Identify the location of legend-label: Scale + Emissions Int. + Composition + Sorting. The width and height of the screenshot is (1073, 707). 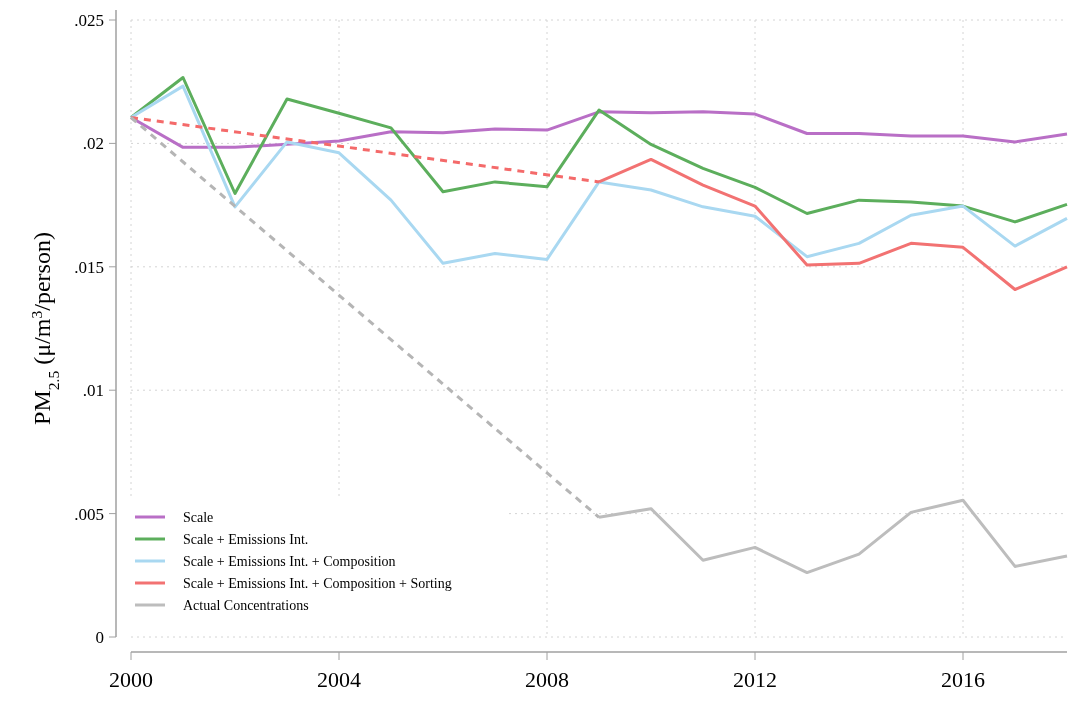
(317, 583).